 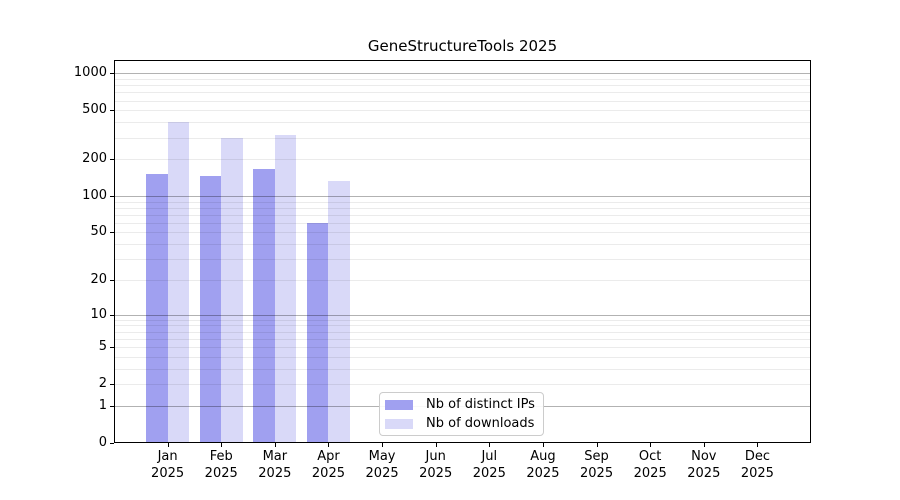 What do you see at coordinates (399, 423) in the screenshot?
I see `legend-swatch-downloads-icon` at bounding box center [399, 423].